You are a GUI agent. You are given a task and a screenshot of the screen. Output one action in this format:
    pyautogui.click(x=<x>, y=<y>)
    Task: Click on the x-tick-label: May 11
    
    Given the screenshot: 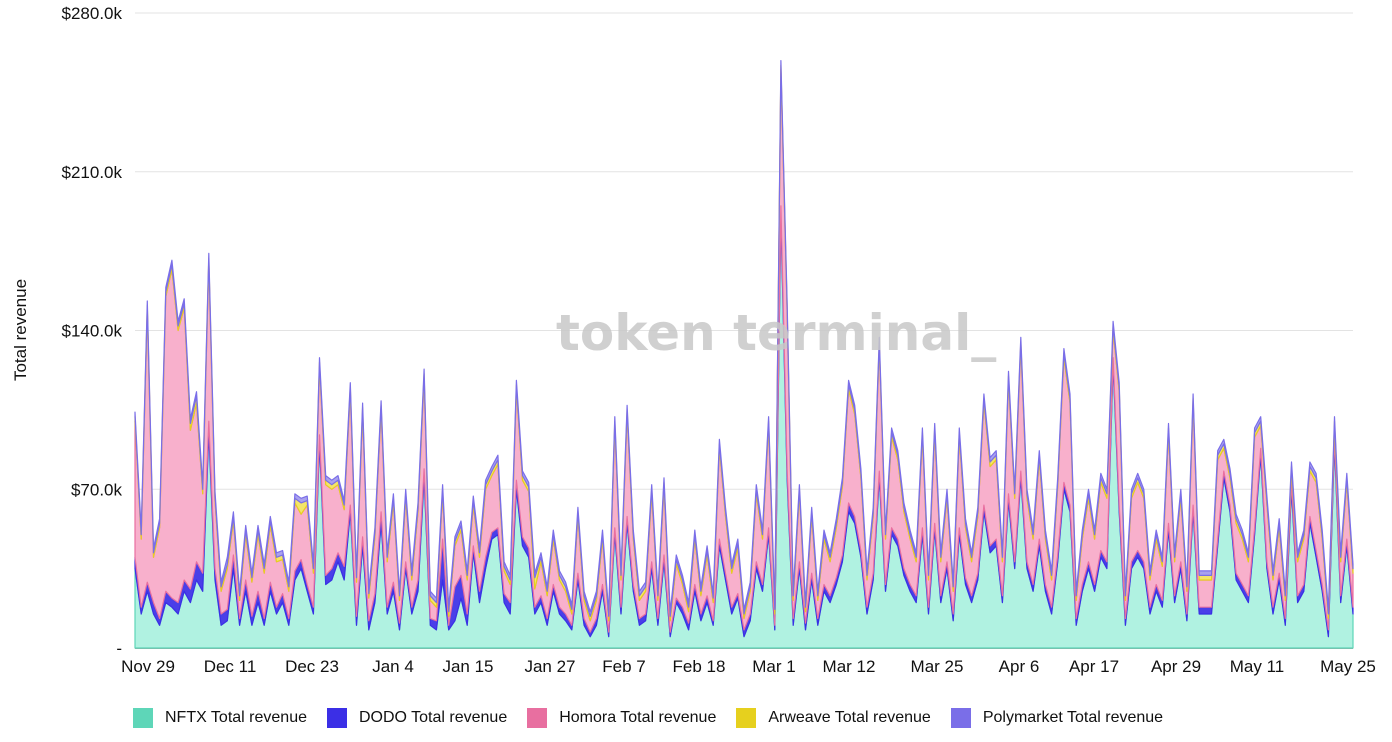 What is the action you would take?
    pyautogui.click(x=1257, y=666)
    